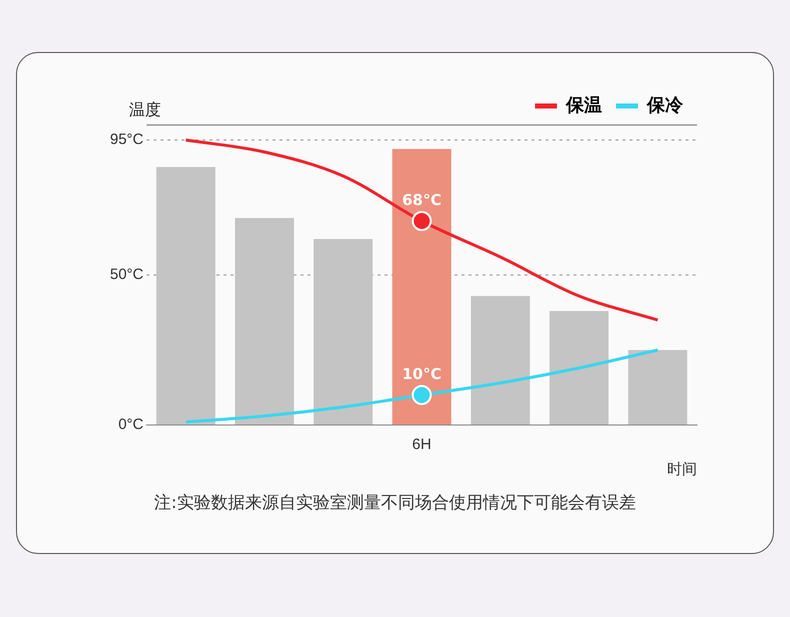  Describe the element at coordinates (131, 425) in the screenshot. I see `y-tick-label: 0°C` at that location.